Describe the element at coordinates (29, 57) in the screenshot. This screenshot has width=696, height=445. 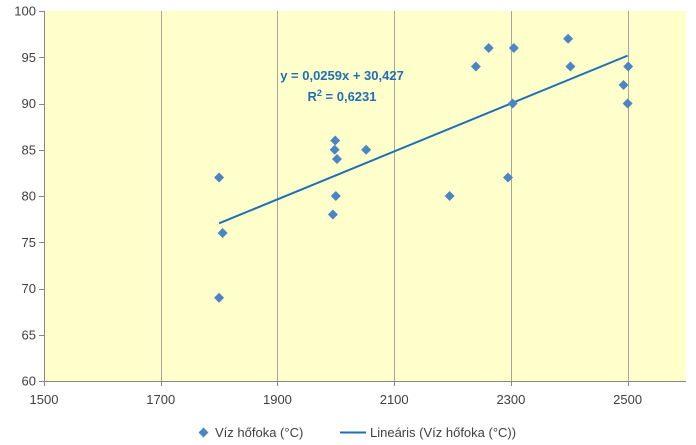
I see `y-tick-label: 95` at that location.